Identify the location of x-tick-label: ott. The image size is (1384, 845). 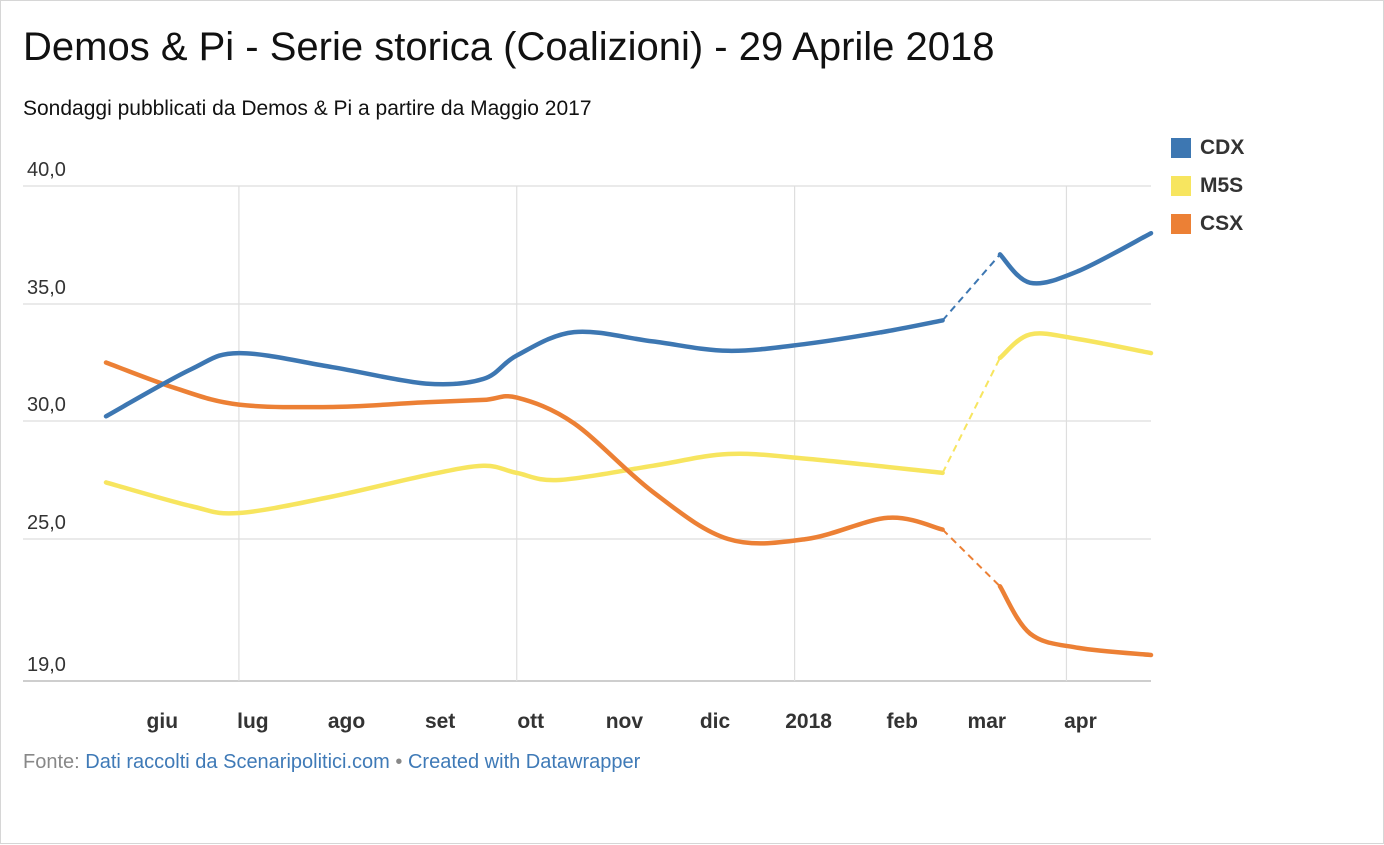
(530, 721).